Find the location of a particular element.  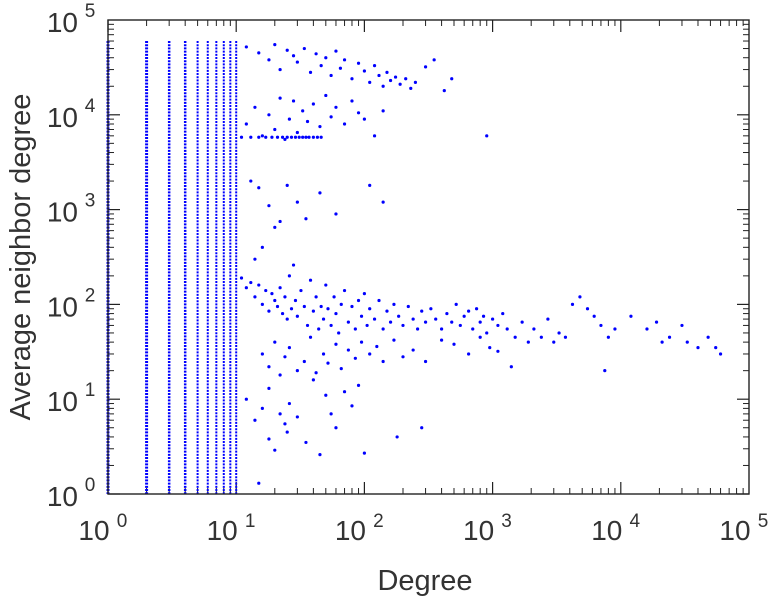

y-tick-exponent: 1 is located at coordinates (90, 390).